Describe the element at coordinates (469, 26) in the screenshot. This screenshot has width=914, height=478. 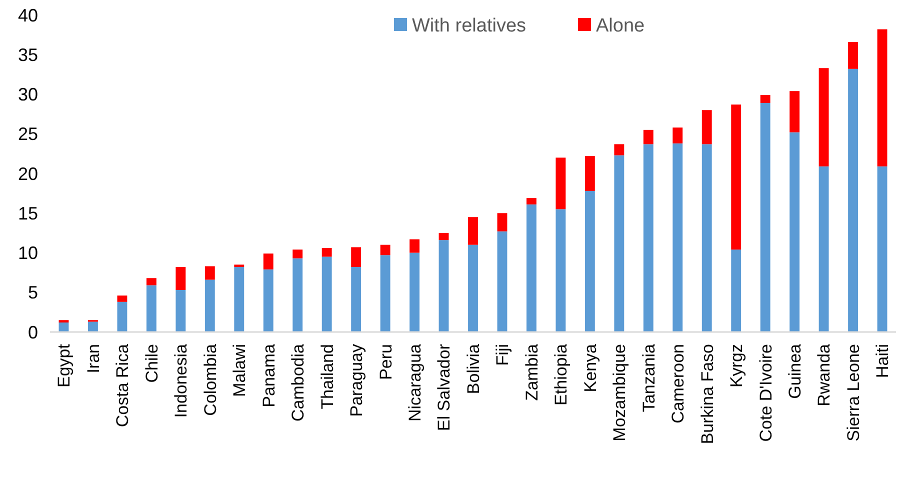
I see `legend-label: With relatives` at that location.